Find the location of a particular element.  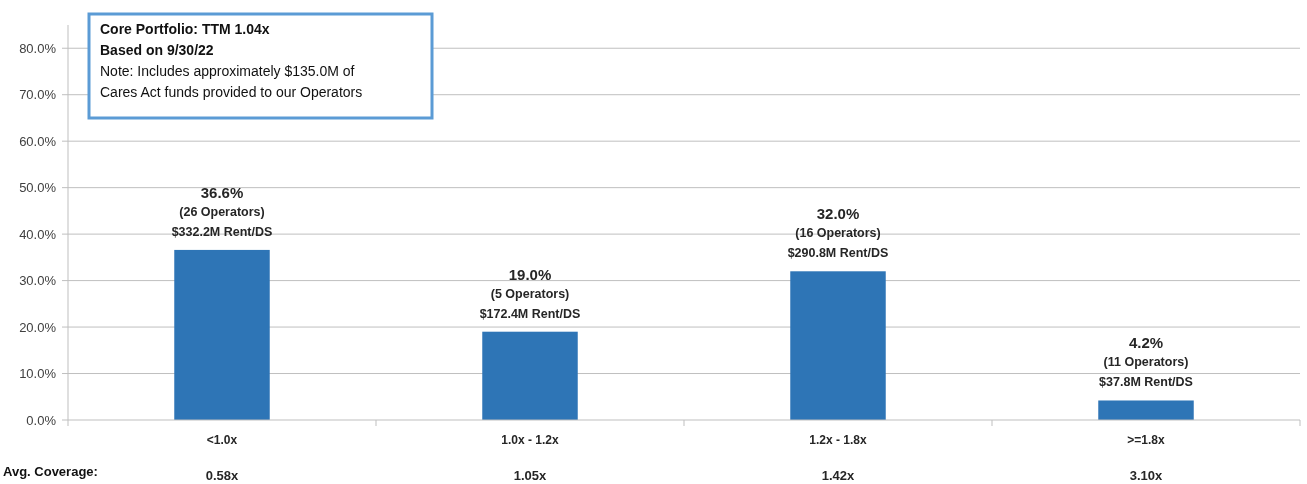

x-tick-label: 1.2x - 1.8x is located at coordinates (838, 440).